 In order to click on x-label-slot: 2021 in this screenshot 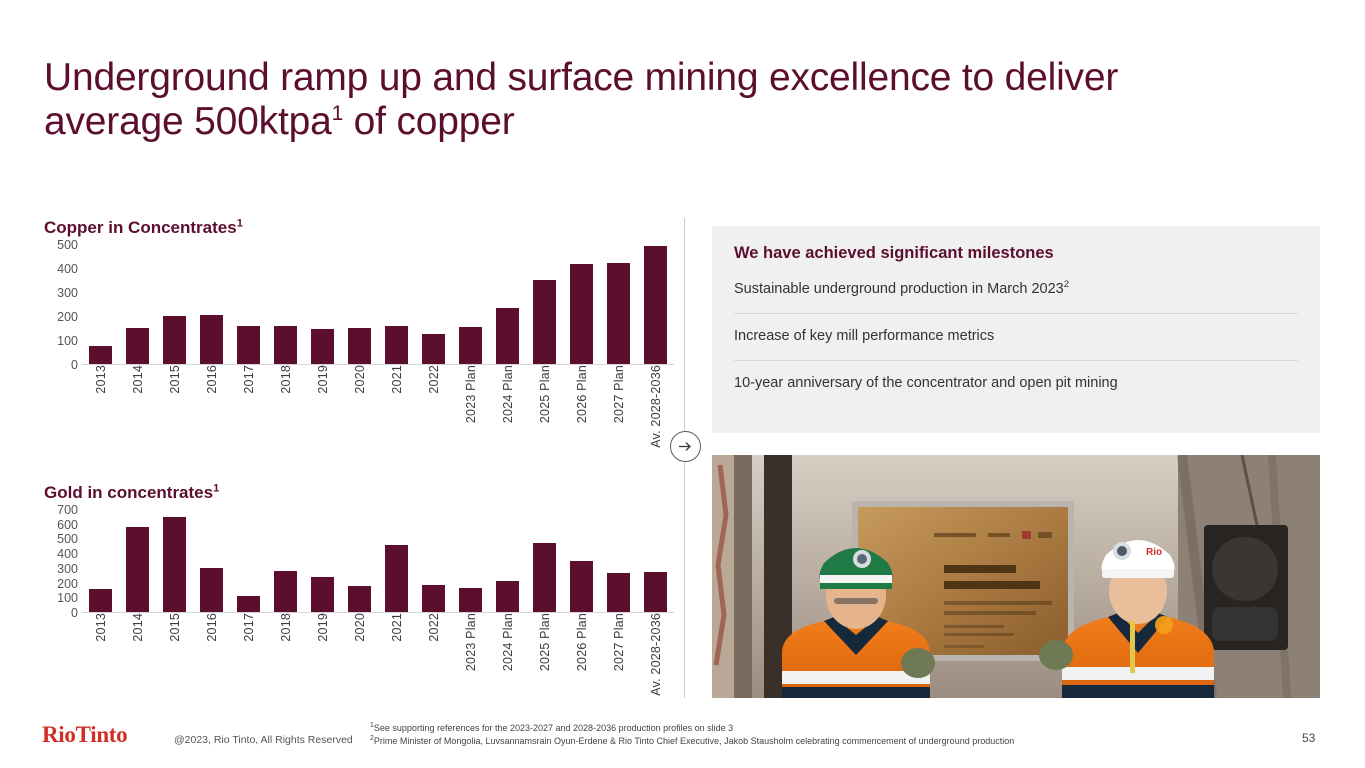, I will do `click(396, 404)`.